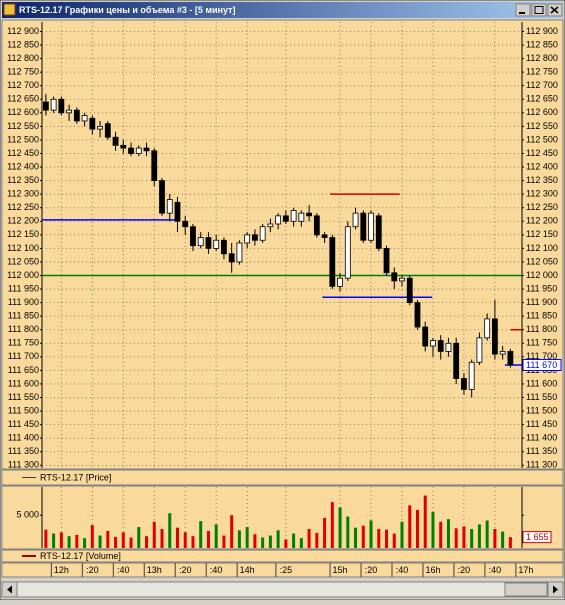  I want to click on window-buttons, so click(539, 10).